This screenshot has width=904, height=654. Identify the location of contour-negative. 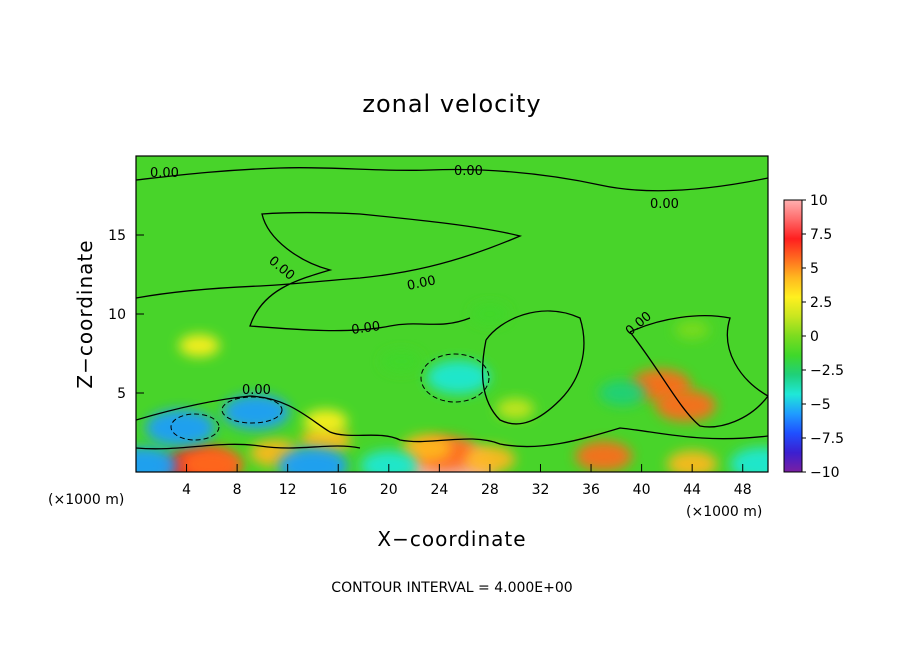
(330, 397).